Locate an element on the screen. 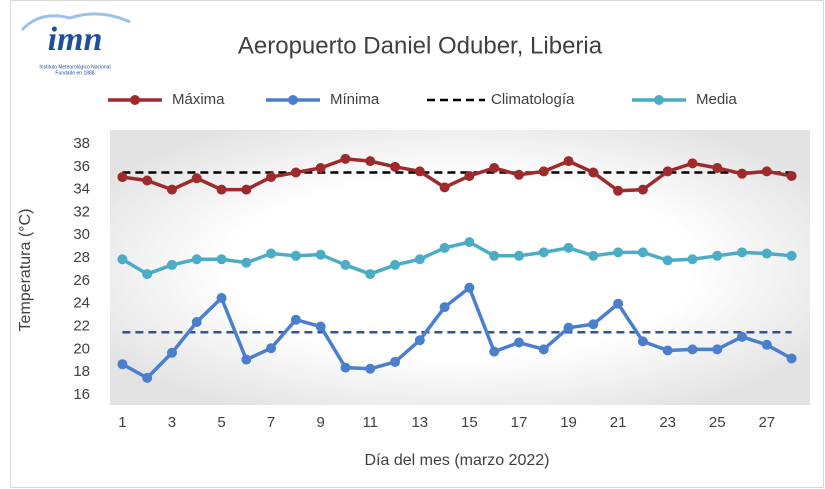  x-tick-label: 11 is located at coordinates (370, 422).